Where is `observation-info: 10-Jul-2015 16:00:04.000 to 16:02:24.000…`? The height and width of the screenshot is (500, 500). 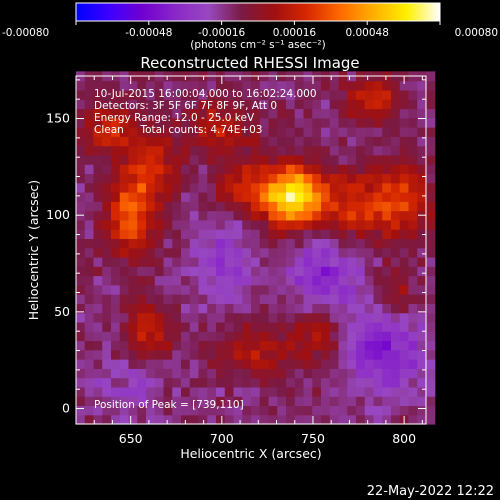
observation-info: 10-Jul-2015 16:00:04.000 to 16:02:24.000… is located at coordinates (205, 112).